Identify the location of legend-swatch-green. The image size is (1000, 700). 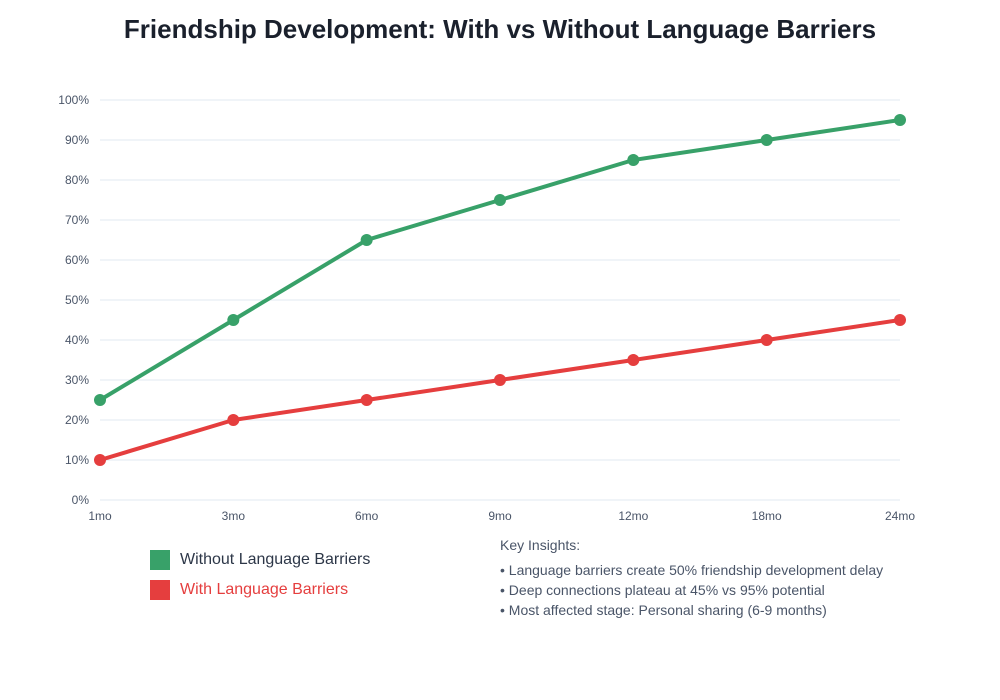
(160, 560).